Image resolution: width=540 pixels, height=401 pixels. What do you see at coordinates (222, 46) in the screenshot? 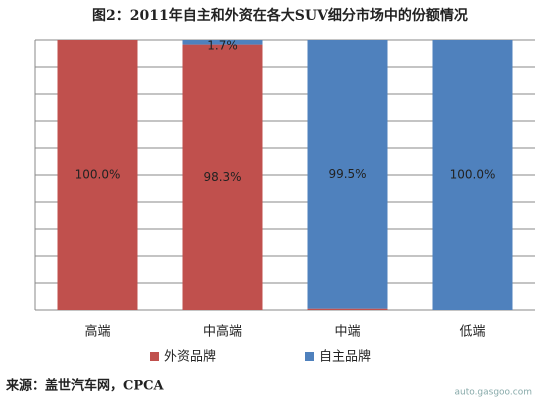
I see `data-label: 1.7%` at bounding box center [222, 46].